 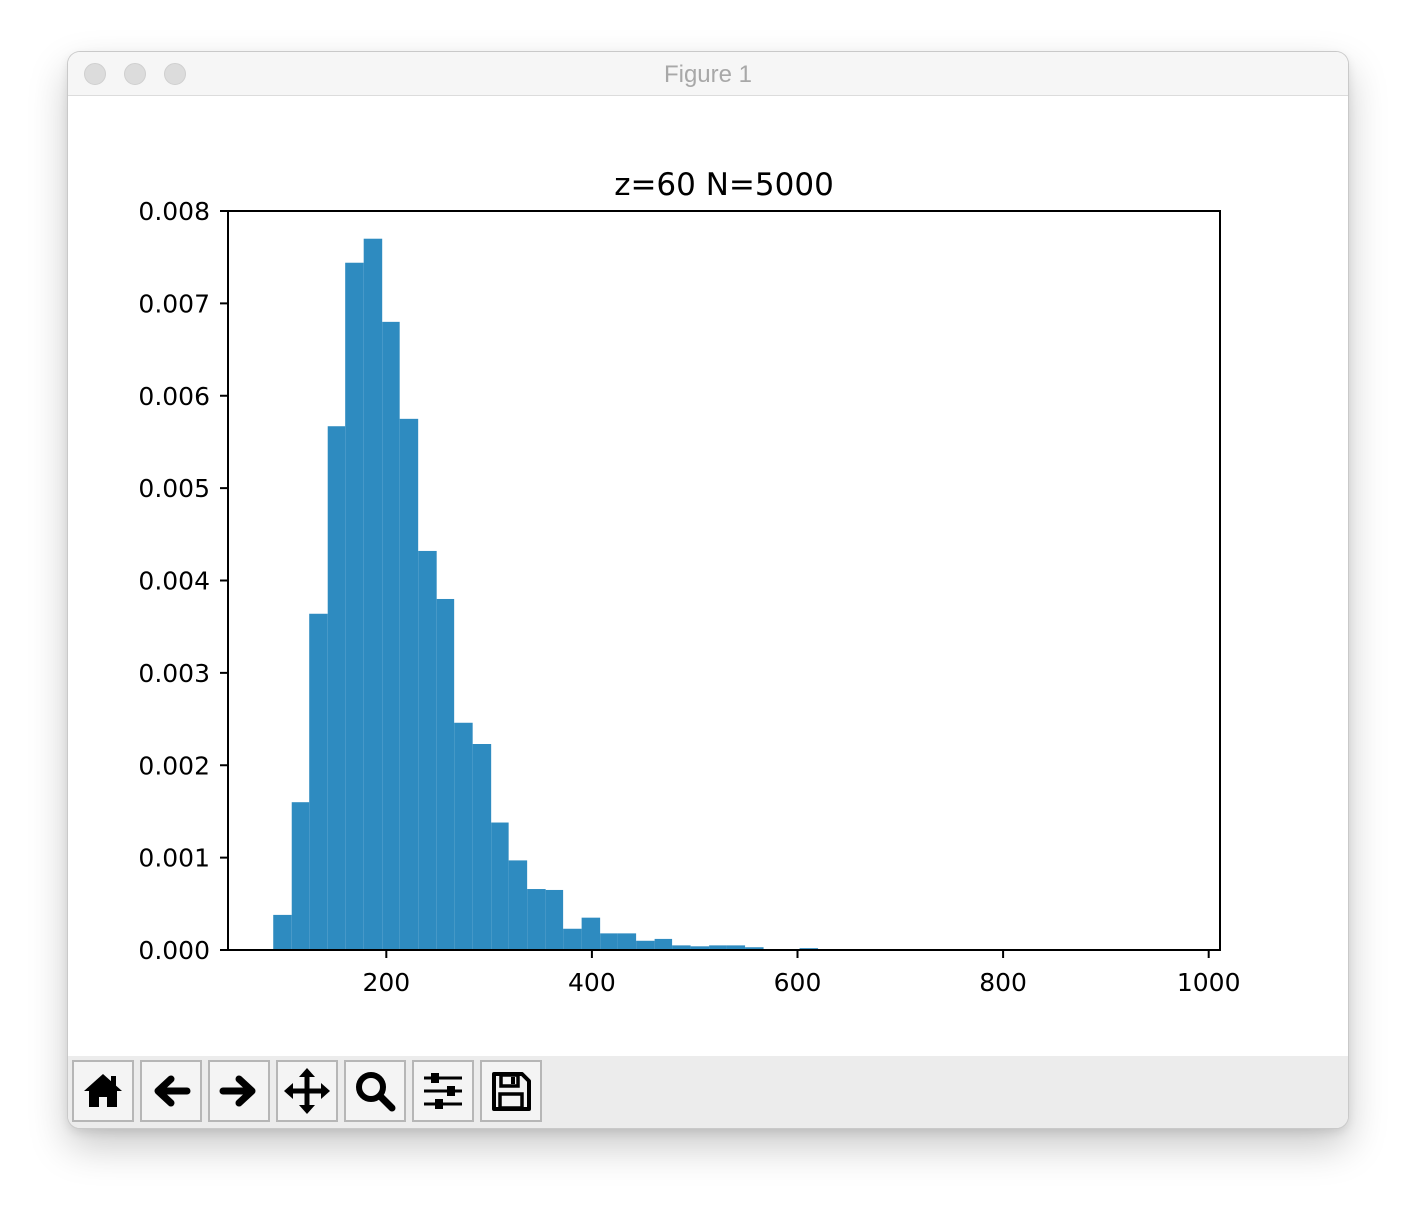 I want to click on y-tick-label: 0.006, so click(x=174, y=396).